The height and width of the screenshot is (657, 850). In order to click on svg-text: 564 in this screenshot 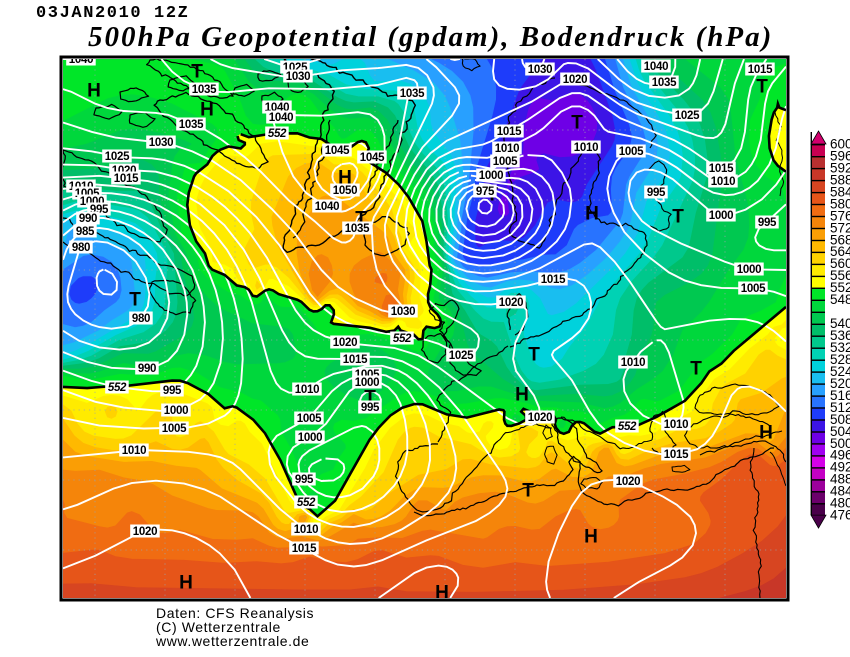, I will do `click(840, 251)`.